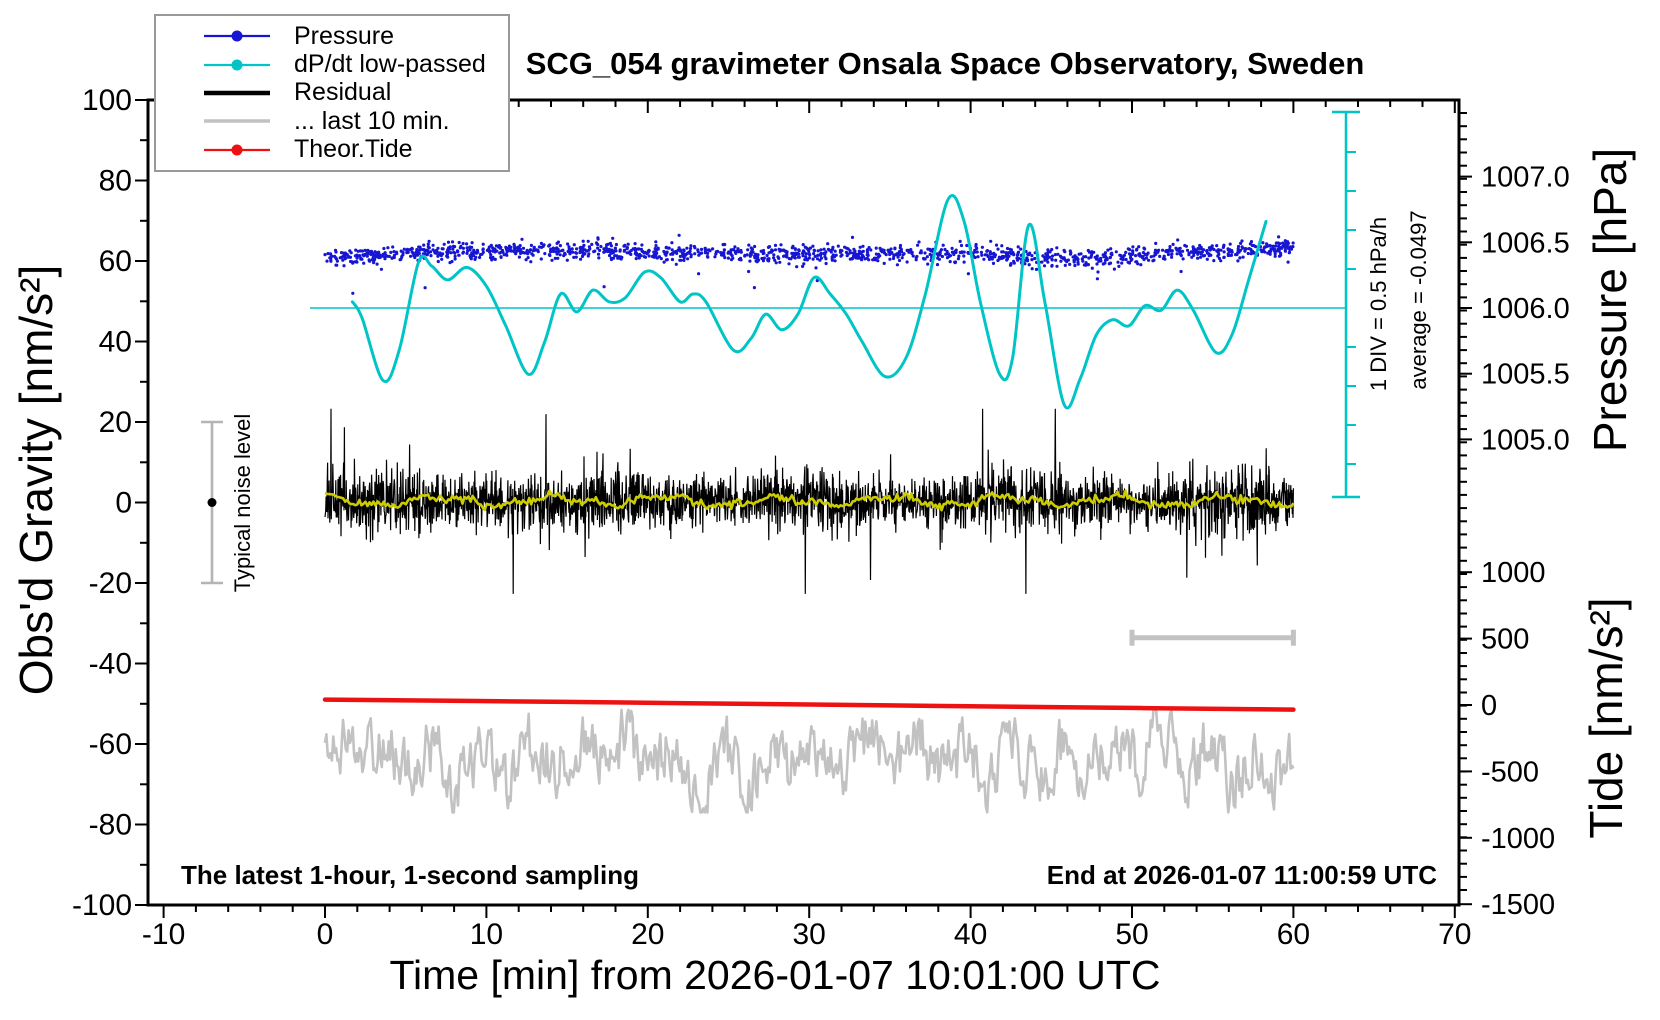 The image size is (1660, 1020). I want to click on gravity-axis-tick-labels: 100 80 60 40 20 0 -20 -40 -60 -80 -100, so click(102, 503).